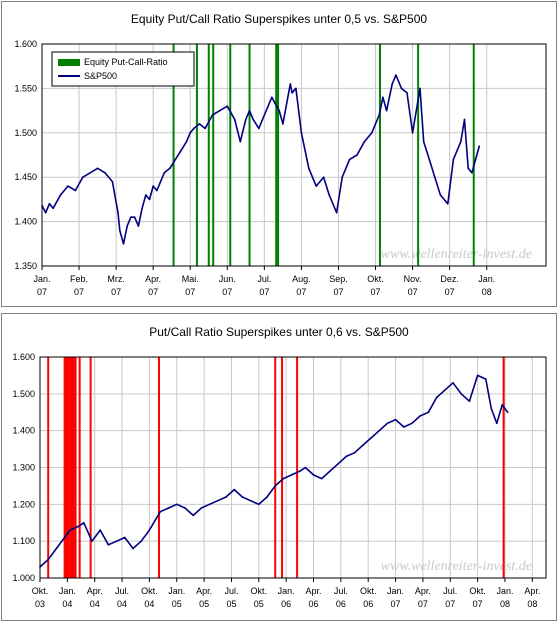 The height and width of the screenshot is (622, 559). I want to click on chart1-legend-swatch-bar, so click(69, 62).